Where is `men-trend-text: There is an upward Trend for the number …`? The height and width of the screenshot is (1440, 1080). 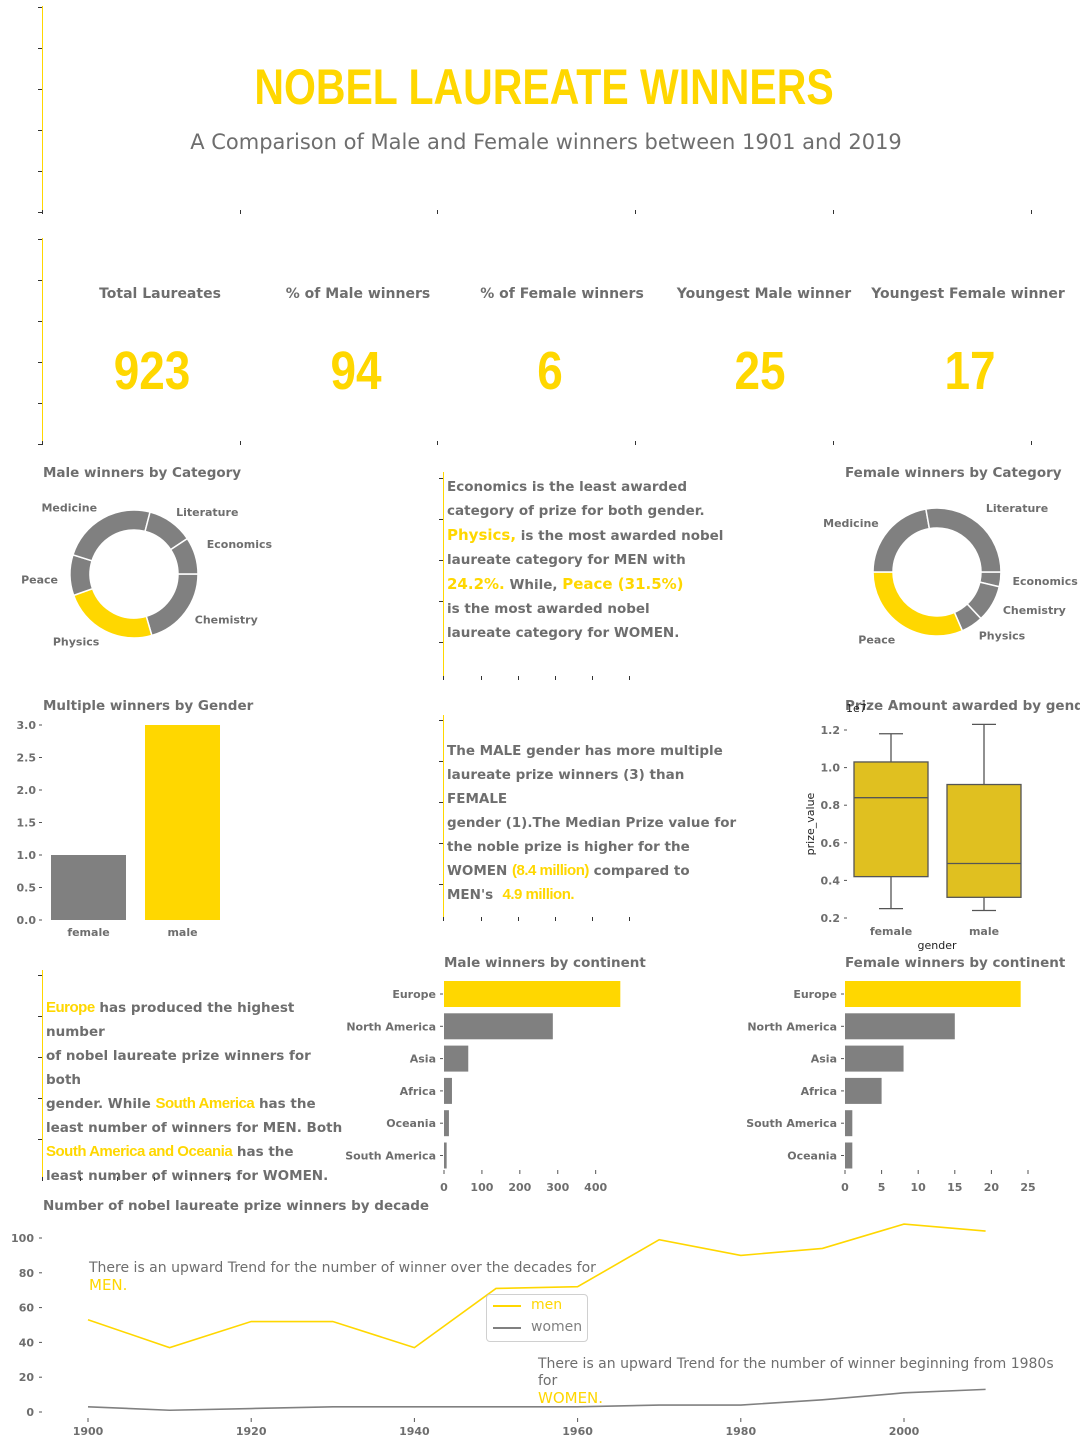 men-trend-text: There is an upward Trend for the number … is located at coordinates (342, 1268).